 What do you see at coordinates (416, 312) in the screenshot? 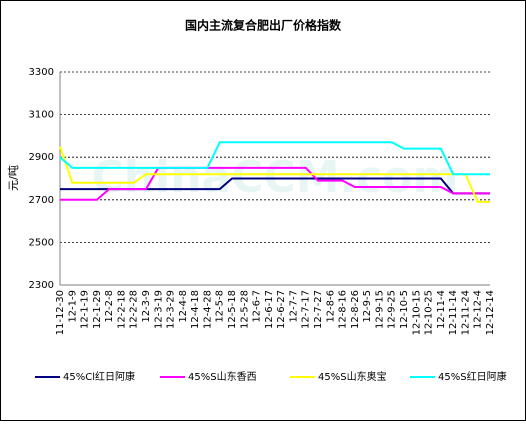
I see `x-tick-label: 12-10-15` at bounding box center [416, 312].